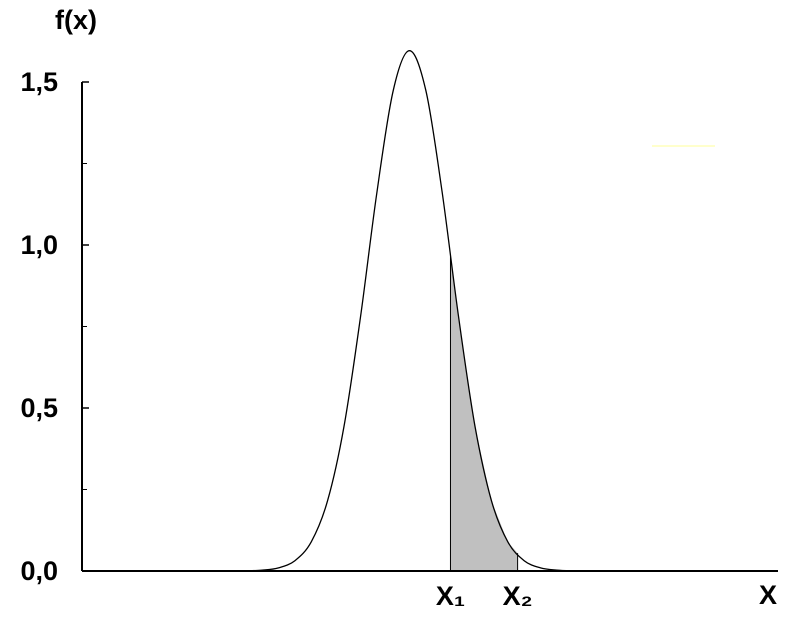 The image size is (798, 627). What do you see at coordinates (76, 20) in the screenshot?
I see `y-axis-label: f(x)` at bounding box center [76, 20].